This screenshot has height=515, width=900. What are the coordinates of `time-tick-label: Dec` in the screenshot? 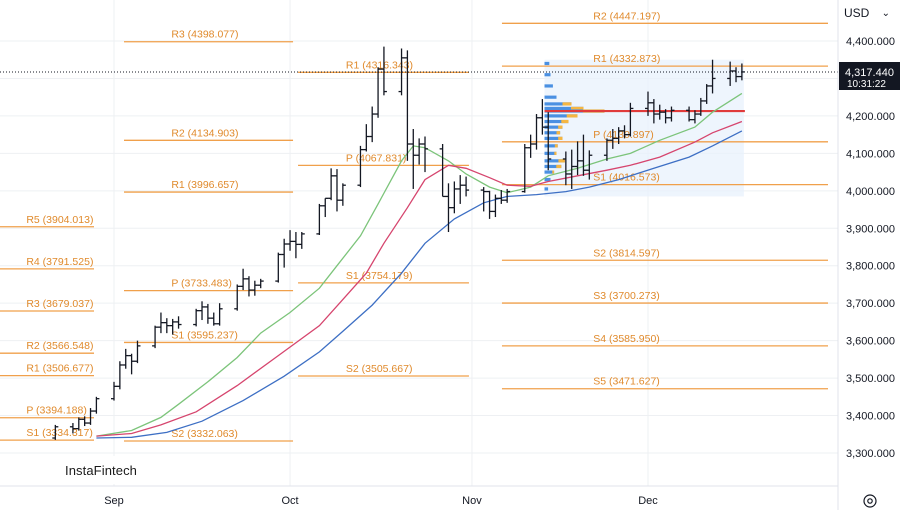 It's located at (648, 501).